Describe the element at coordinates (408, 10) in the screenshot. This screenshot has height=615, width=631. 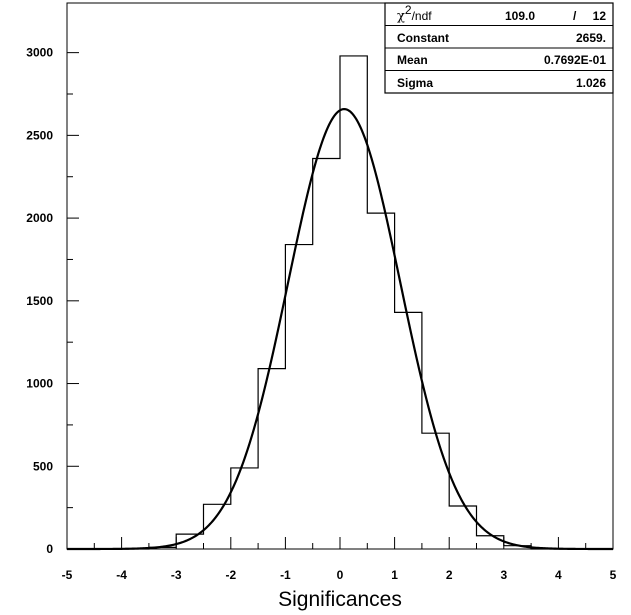
I see `chi-superscript: 2` at that location.